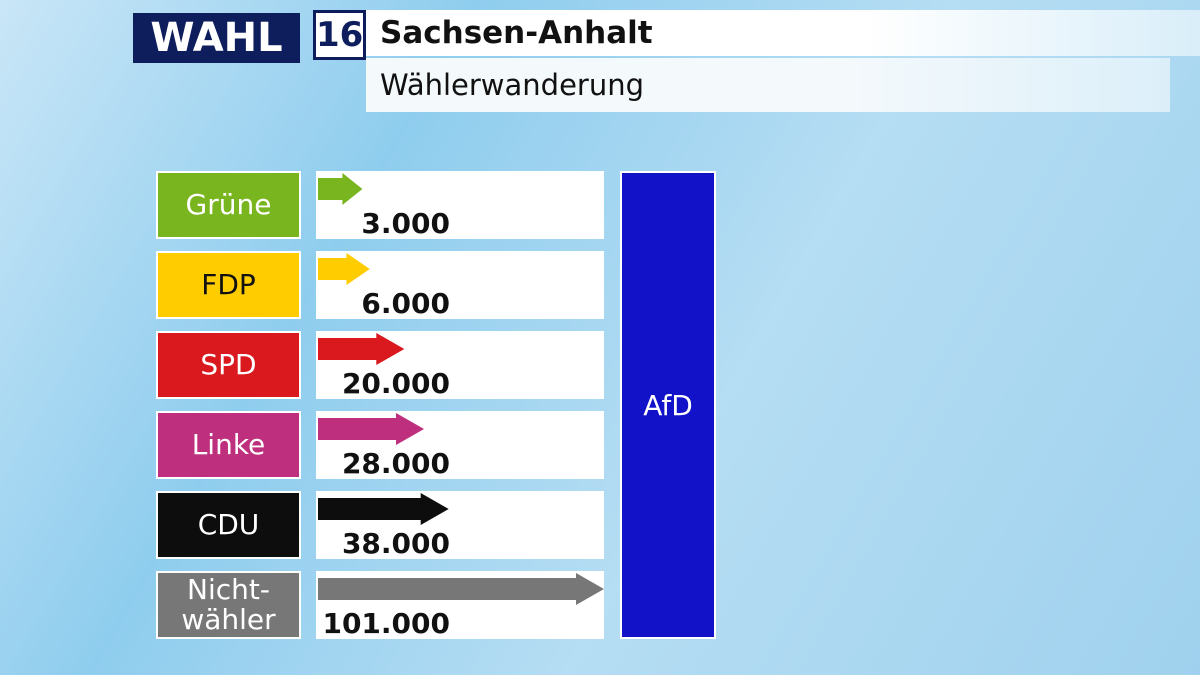 The height and width of the screenshot is (675, 1200). I want to click on category-label: Grüne, so click(228, 205).